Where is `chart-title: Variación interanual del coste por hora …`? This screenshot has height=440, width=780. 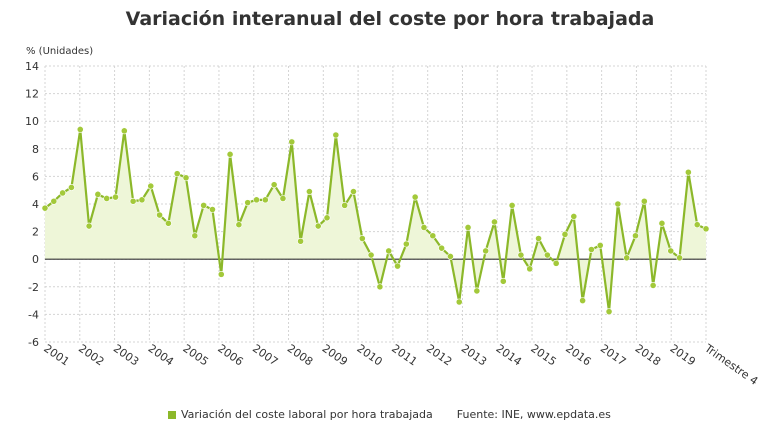 chart-title: Variación interanual del coste por hora … is located at coordinates (390, 19).